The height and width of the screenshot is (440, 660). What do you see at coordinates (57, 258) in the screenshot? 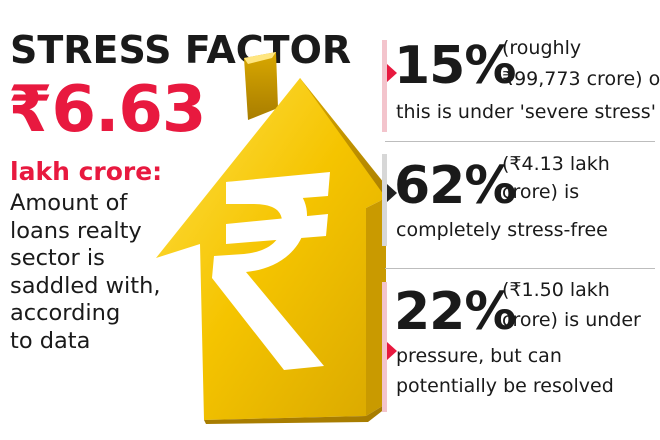
I see `description-line: sector is` at bounding box center [57, 258].